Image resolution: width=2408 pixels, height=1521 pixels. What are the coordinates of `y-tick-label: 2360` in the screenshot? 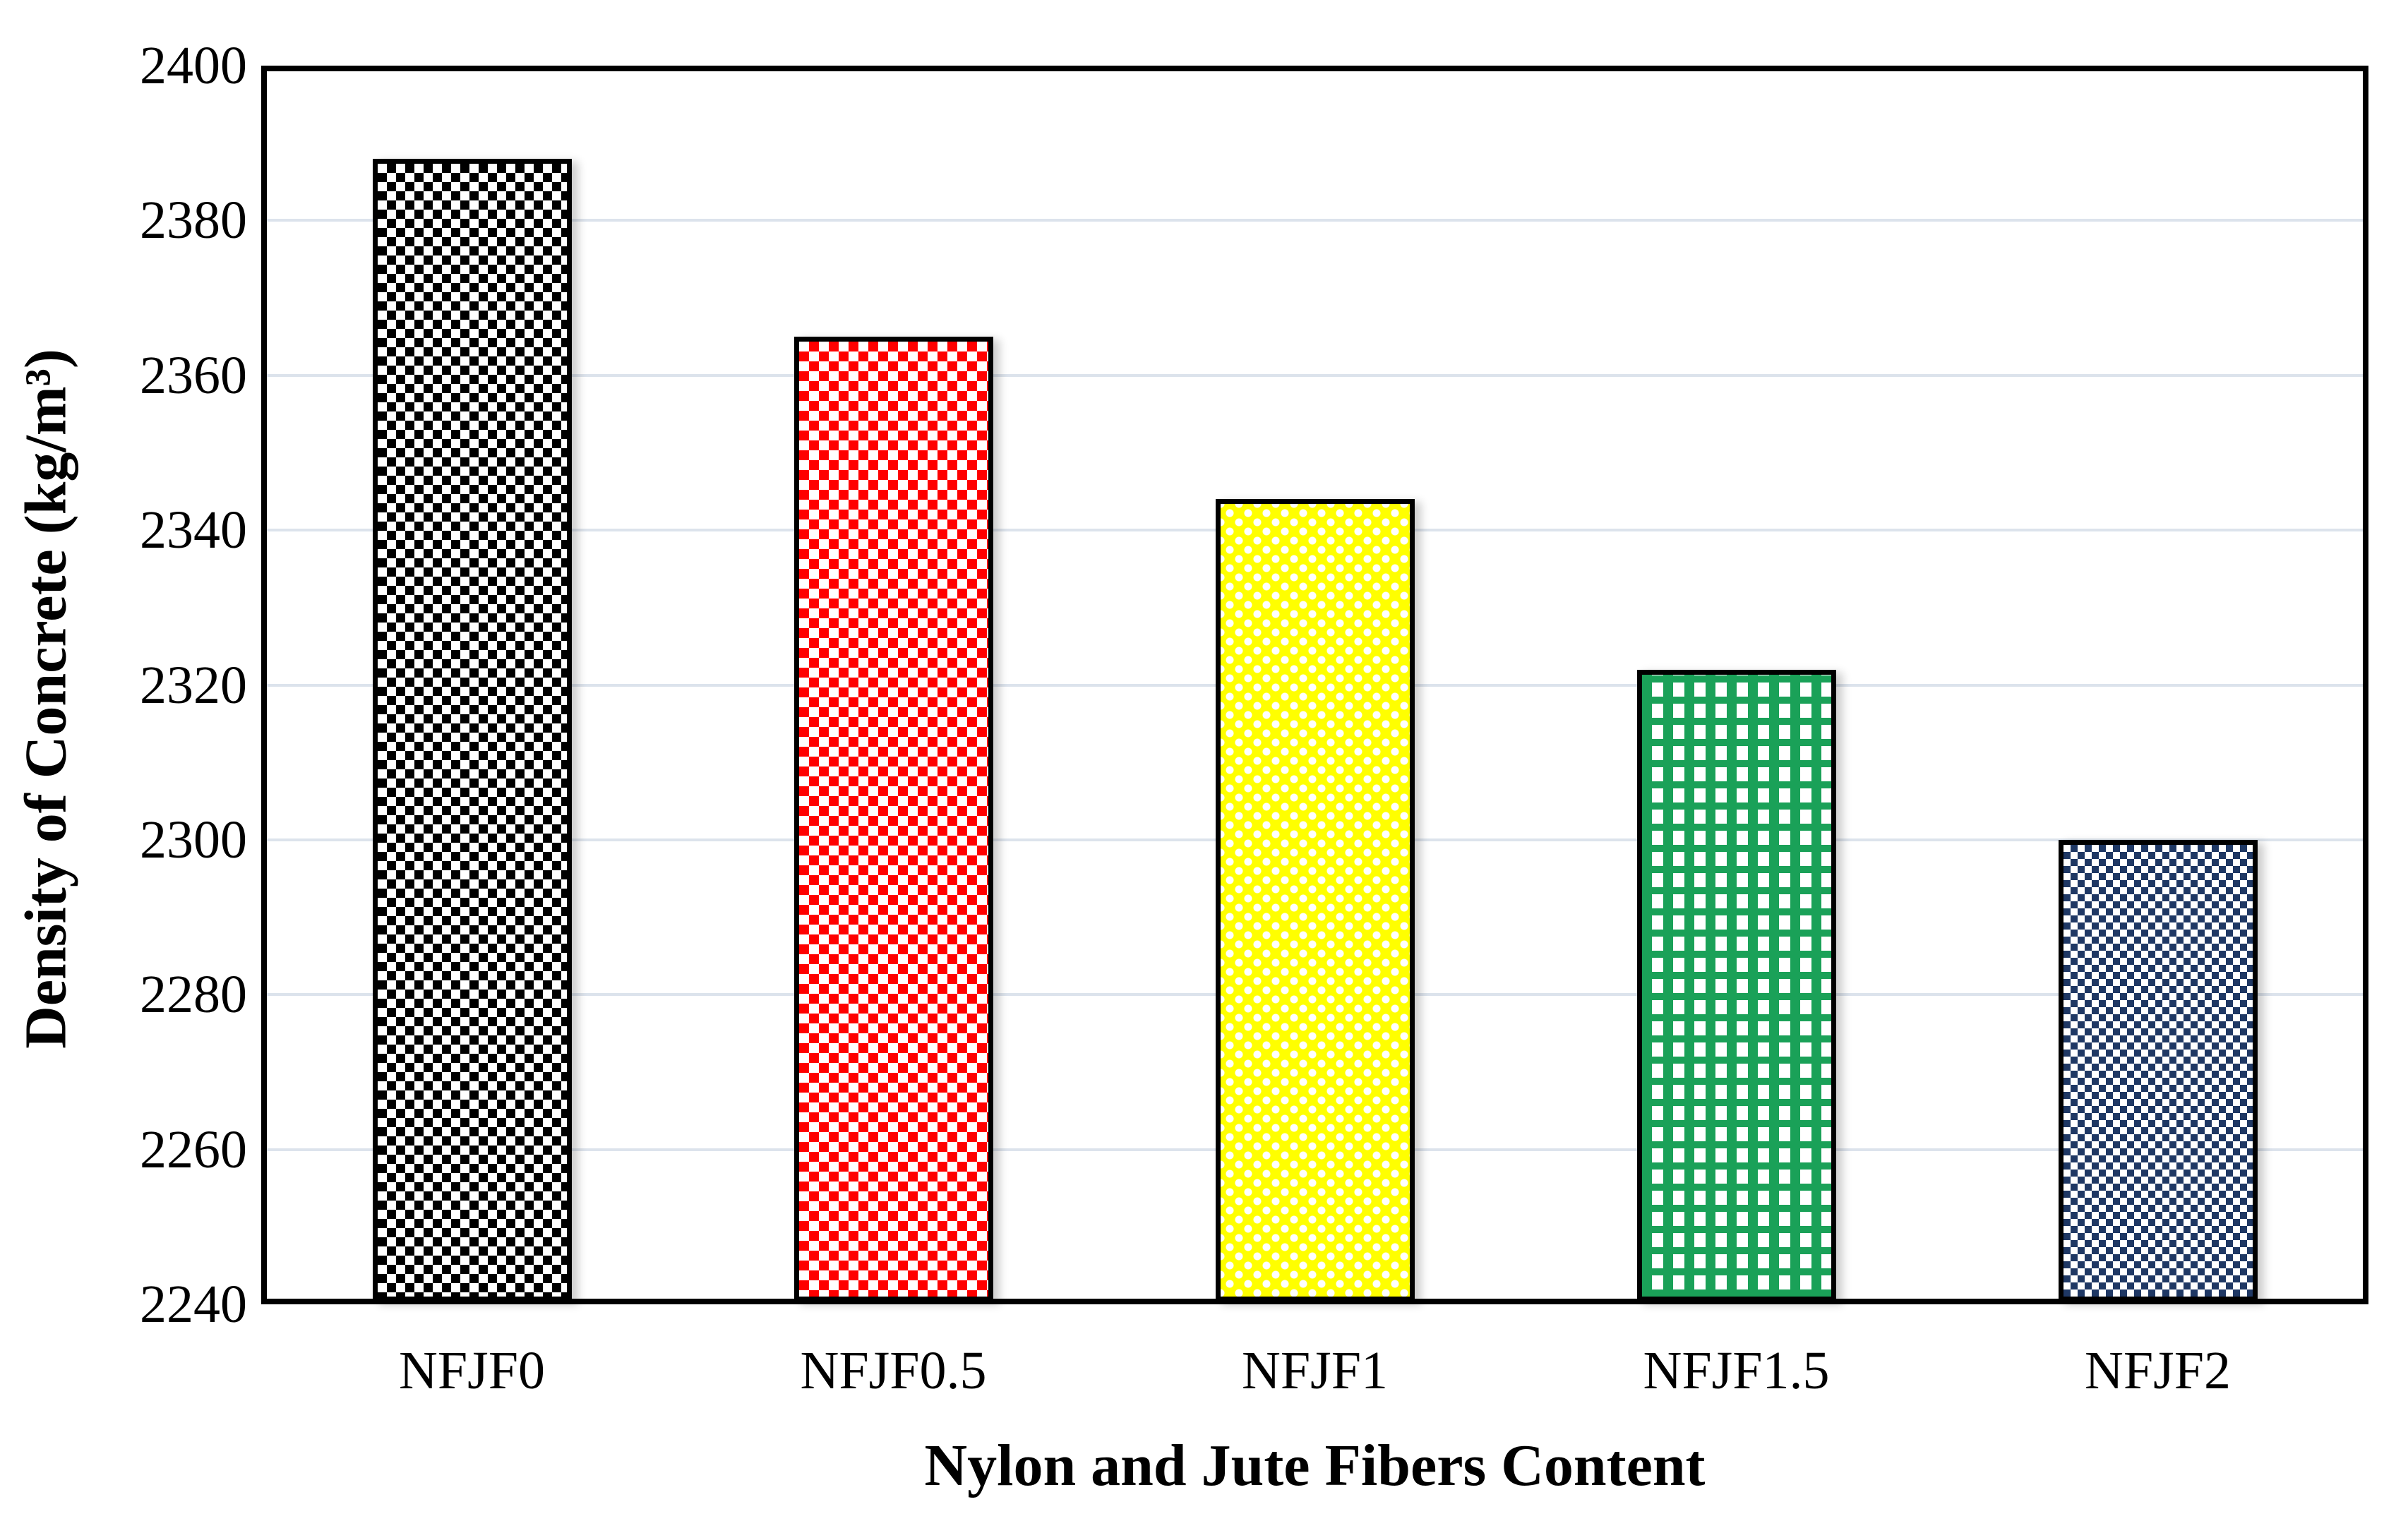 It's located at (194, 375).